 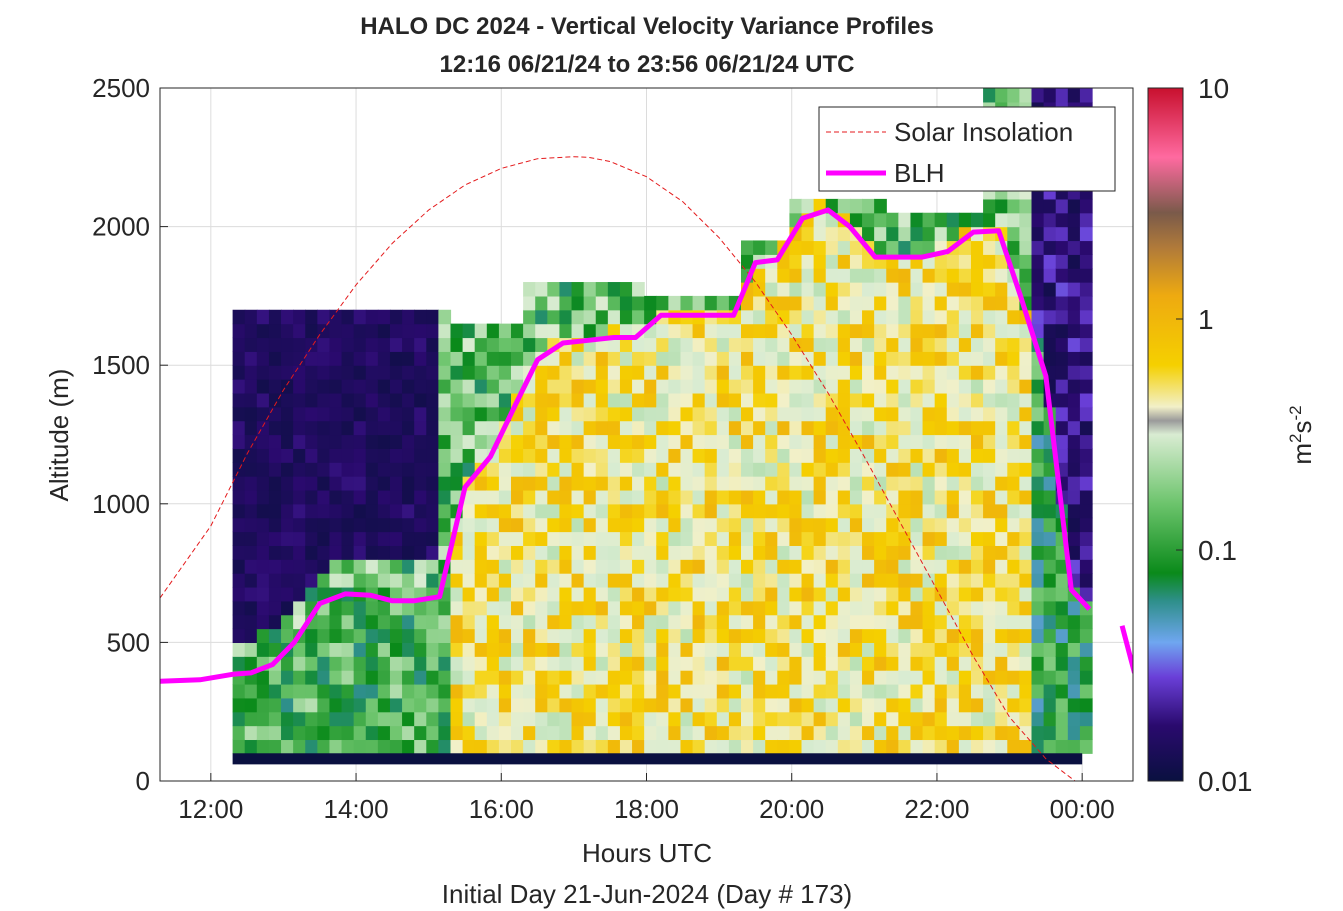 I want to click on x-tick-label: 16:00, so click(x=501, y=809).